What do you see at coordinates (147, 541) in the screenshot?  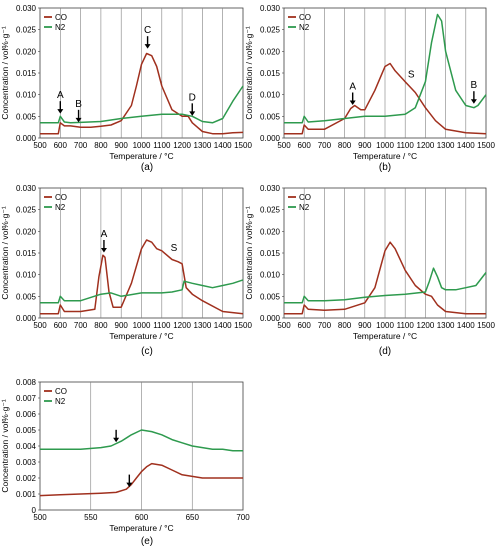 I see `panel-caption: (e)` at bounding box center [147, 541].